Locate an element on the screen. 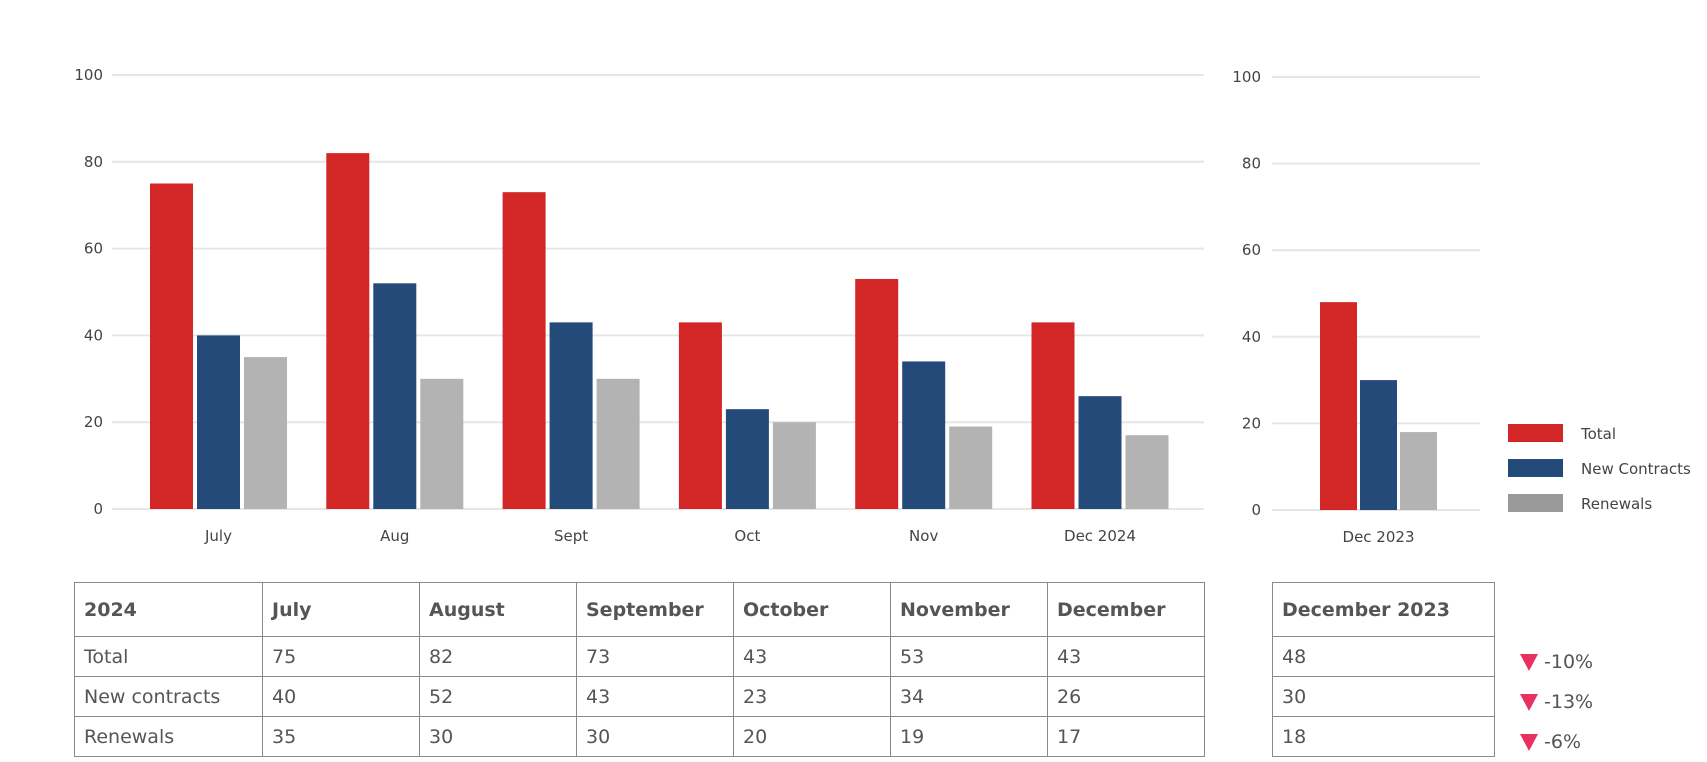  bar-total-dec-2023 is located at coordinates (1338, 406).